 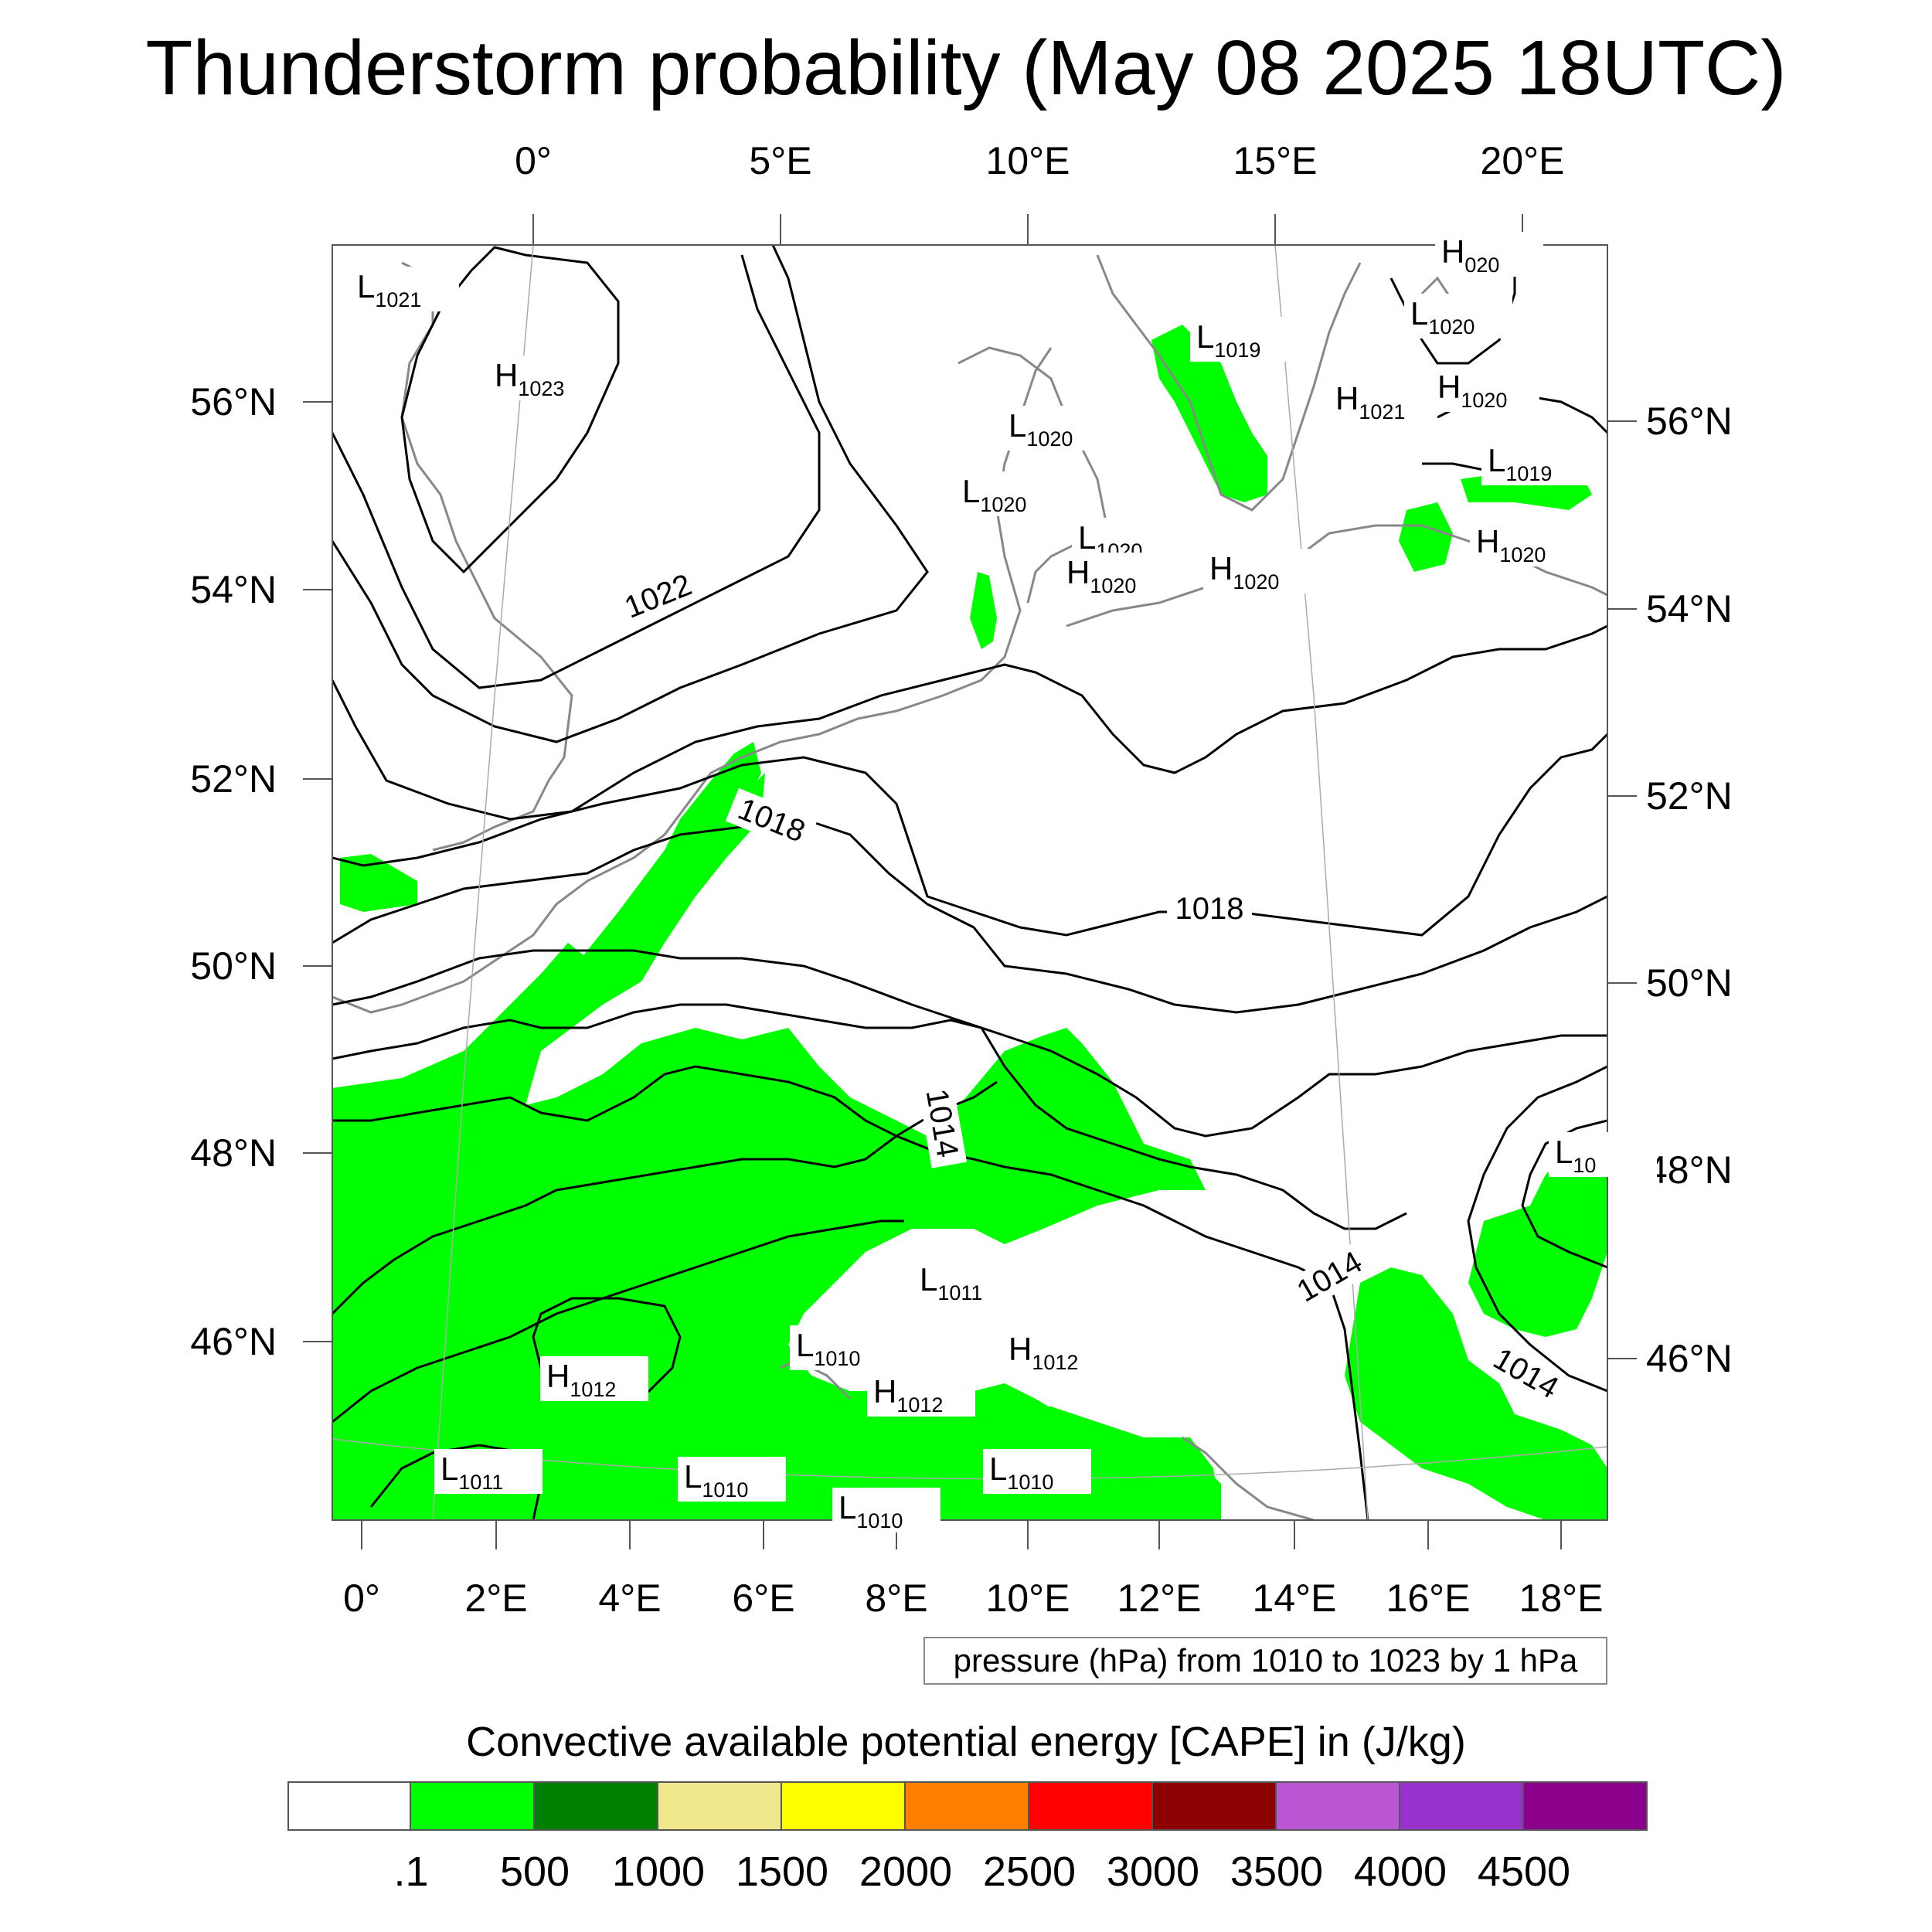 What do you see at coordinates (378, 883) in the screenshot?
I see `cape-area-channel` at bounding box center [378, 883].